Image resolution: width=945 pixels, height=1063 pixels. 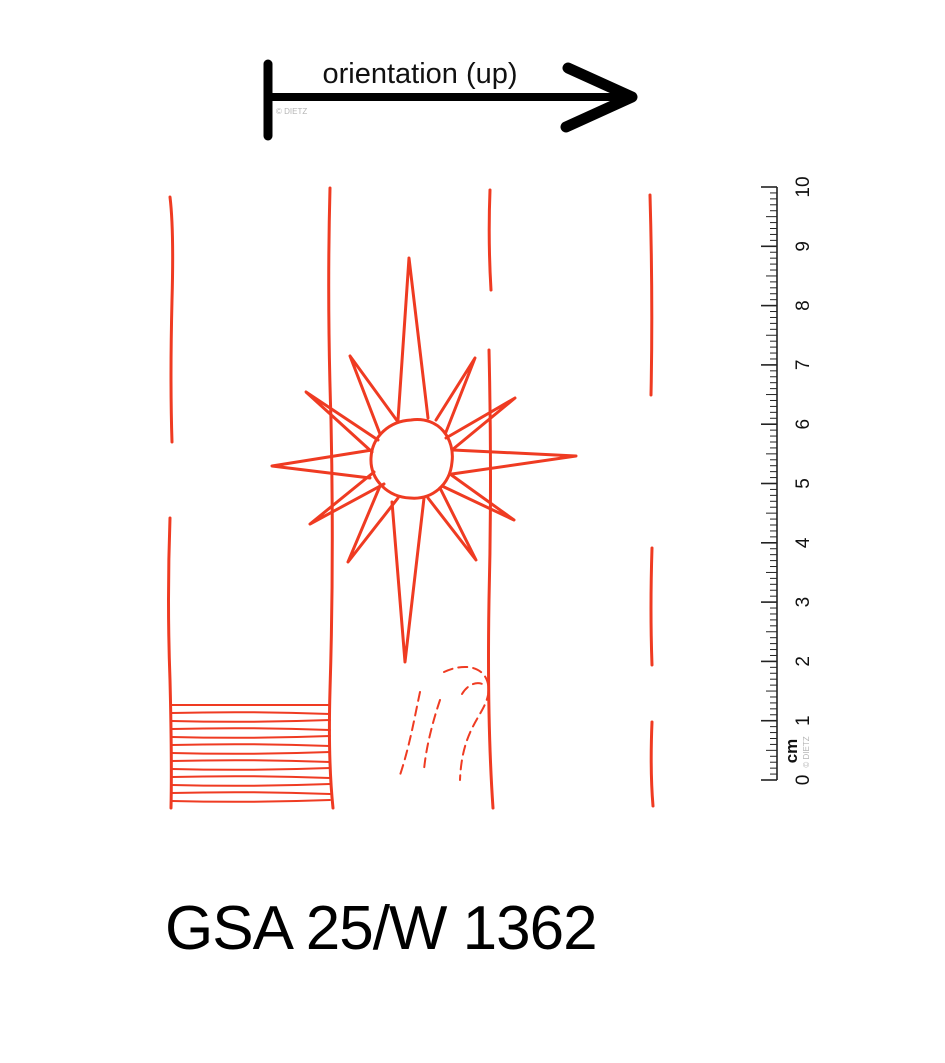 What do you see at coordinates (803, 186) in the screenshot?
I see `scale-label: 10` at bounding box center [803, 186].